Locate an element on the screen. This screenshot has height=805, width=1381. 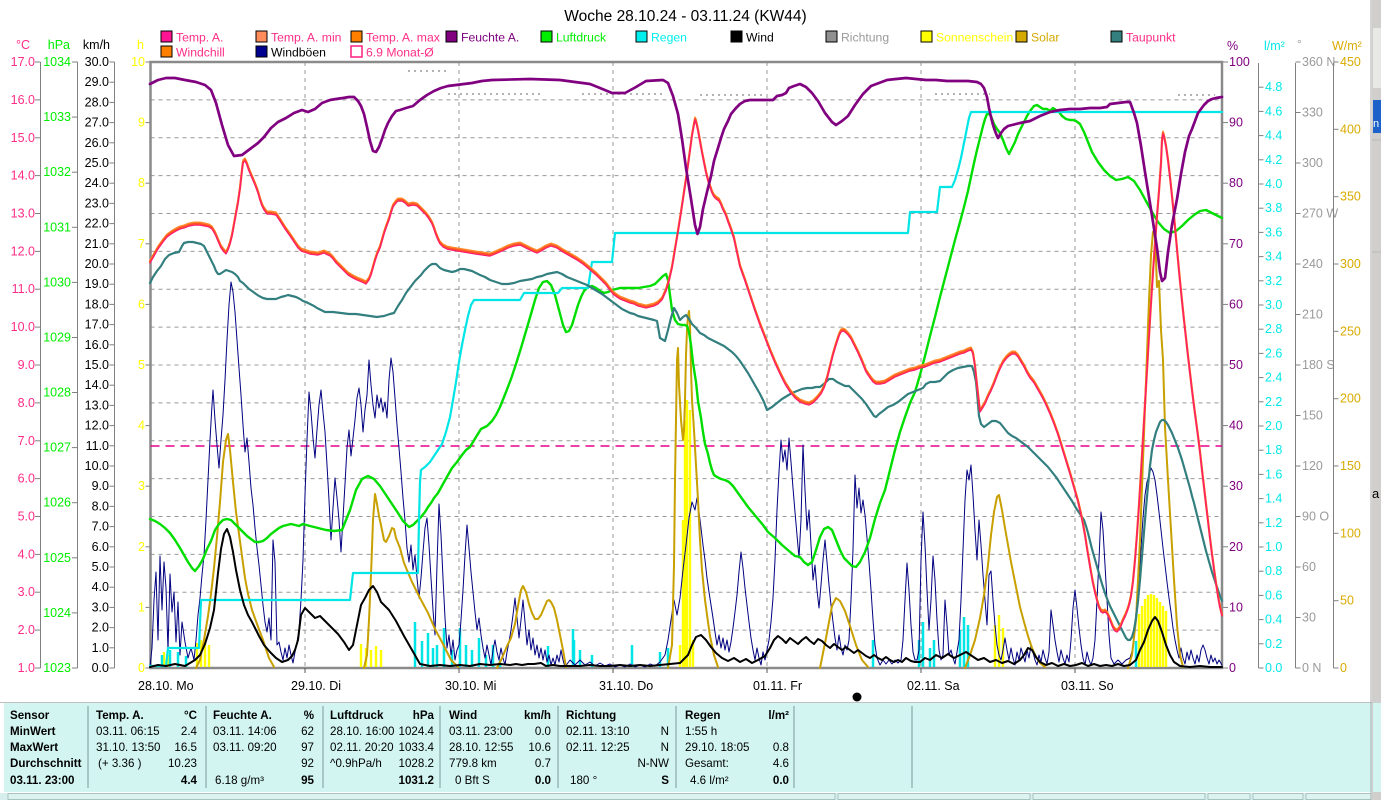
svg-text: Richtung is located at coordinates (865, 38).